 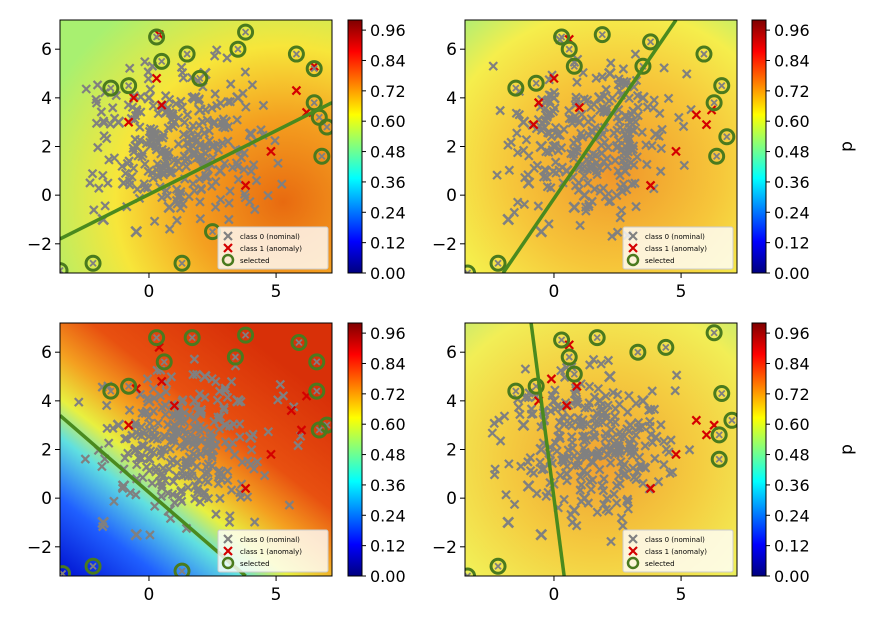 I want to click on legend-nominal-marker, so click(x=633, y=236).